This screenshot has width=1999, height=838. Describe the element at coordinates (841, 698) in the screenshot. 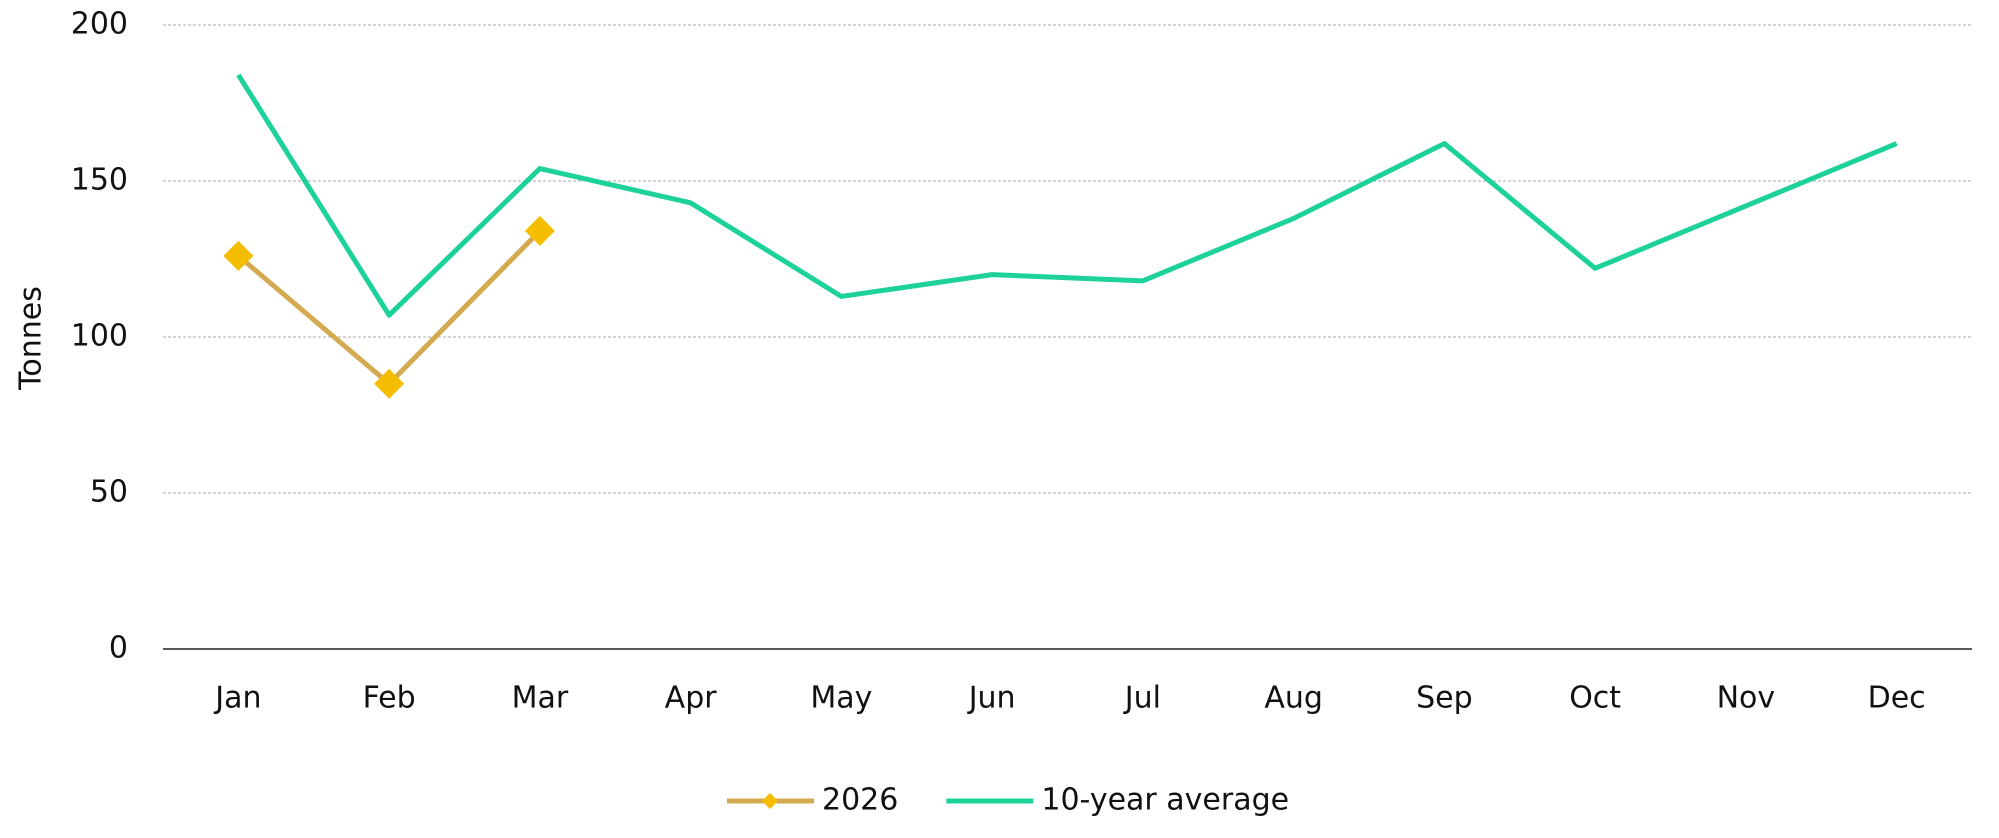

I see `x-tick-label: May` at that location.